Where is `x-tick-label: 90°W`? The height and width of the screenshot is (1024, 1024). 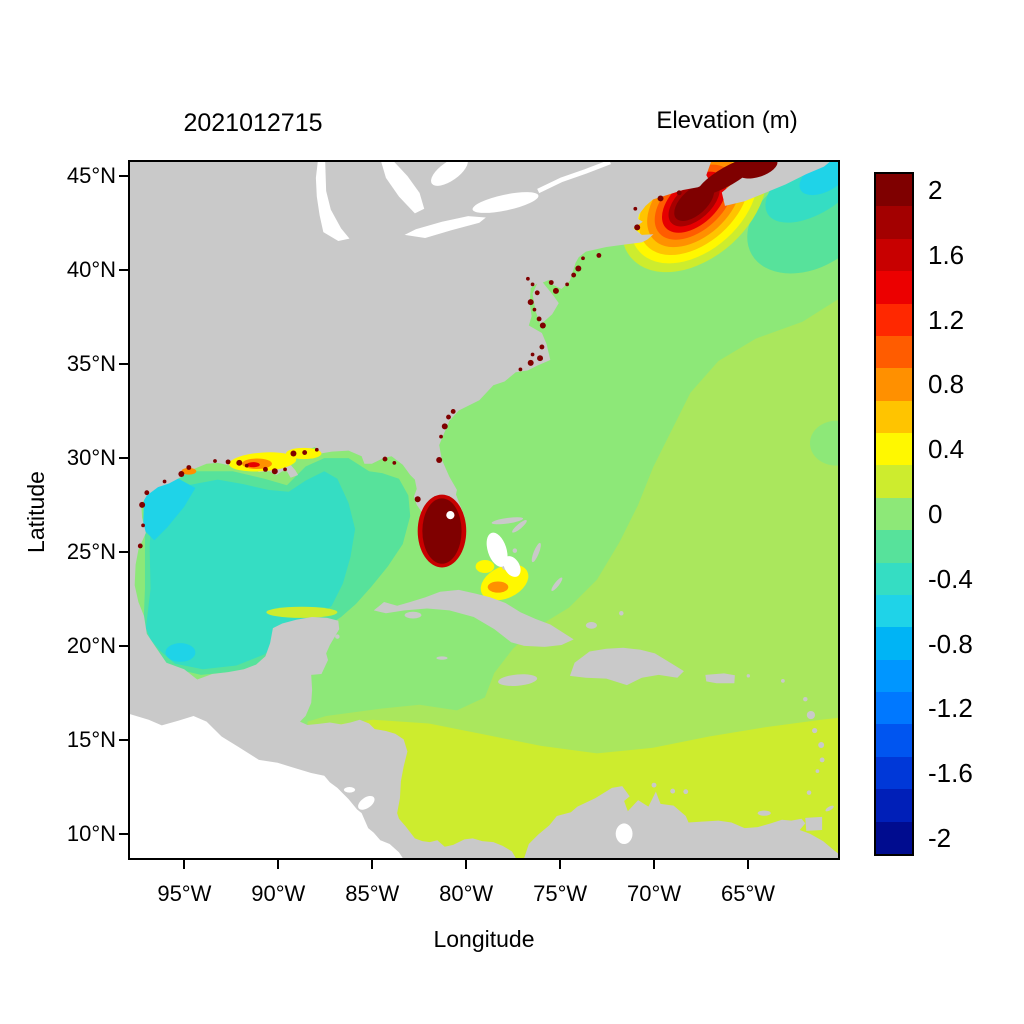 x-tick-label: 90°W is located at coordinates (278, 893).